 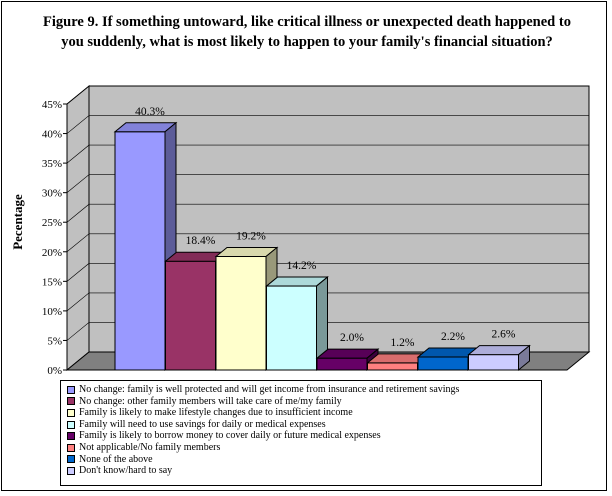 What do you see at coordinates (126, 471) in the screenshot?
I see `legend-label: Don't know/hard to say` at bounding box center [126, 471].